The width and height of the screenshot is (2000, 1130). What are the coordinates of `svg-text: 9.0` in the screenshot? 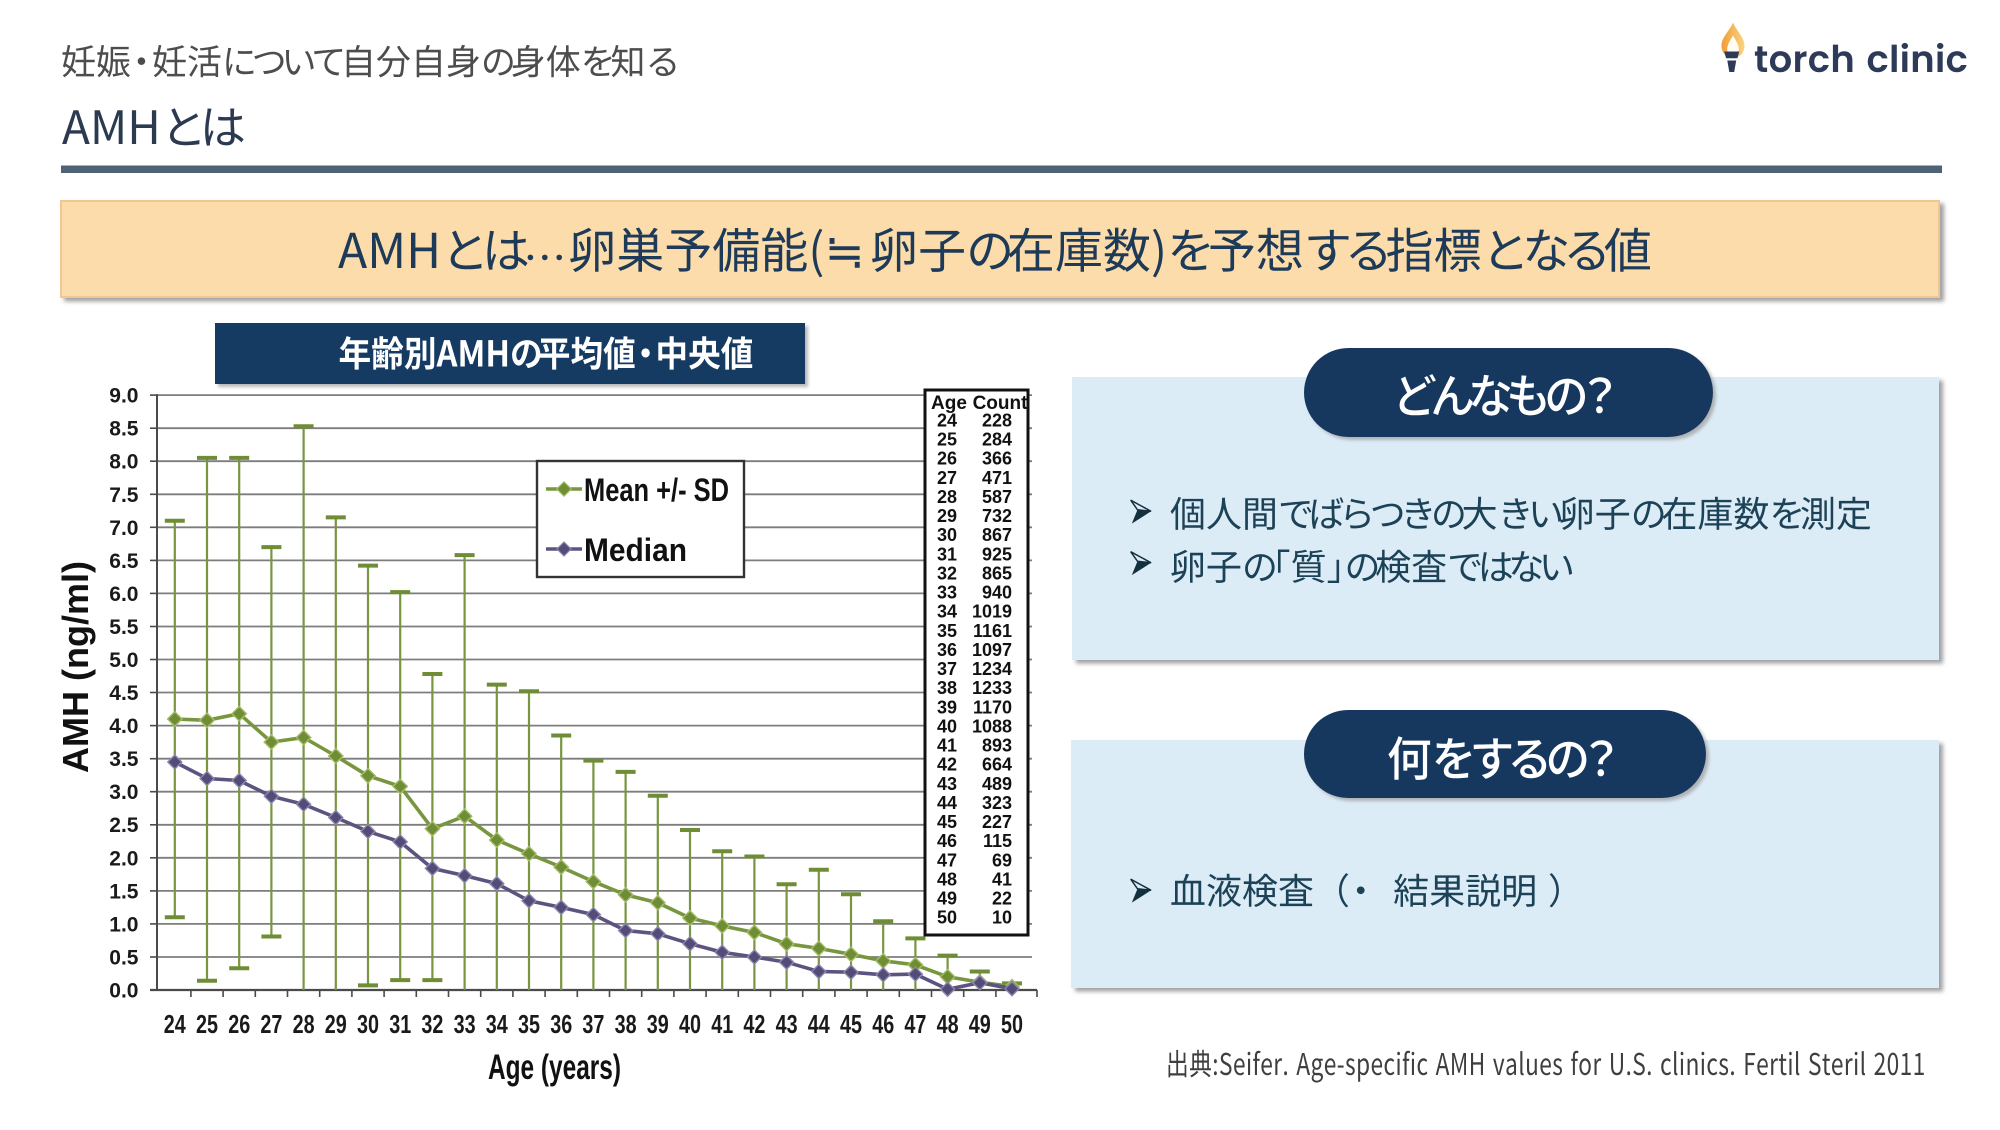 It's located at (123, 396).